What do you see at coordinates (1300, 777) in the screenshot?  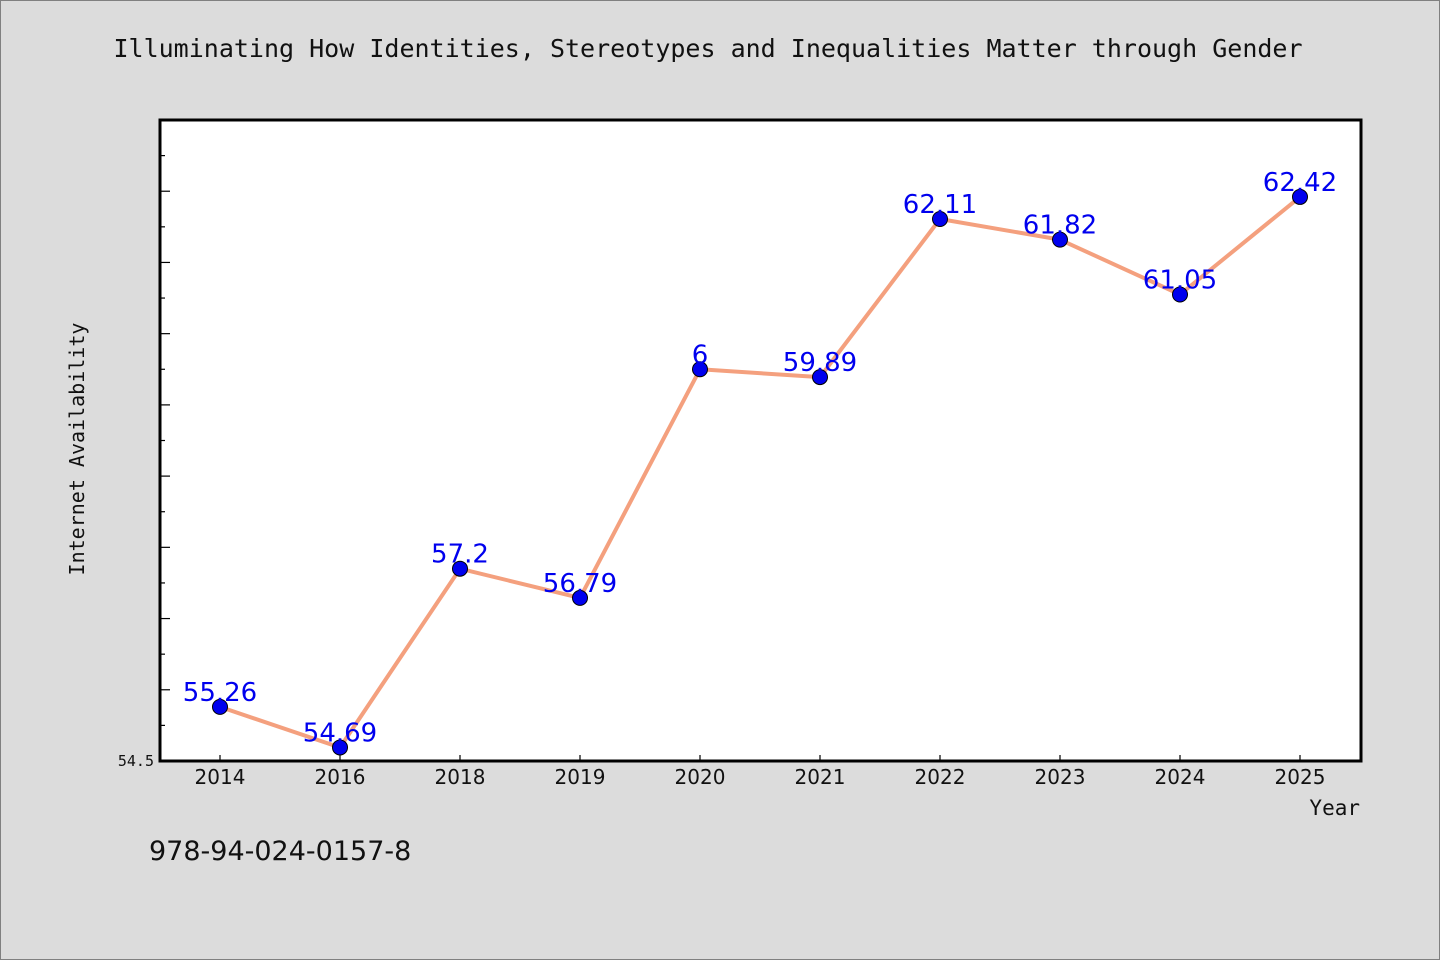 I see `x-tick-label: 2025` at bounding box center [1300, 777].